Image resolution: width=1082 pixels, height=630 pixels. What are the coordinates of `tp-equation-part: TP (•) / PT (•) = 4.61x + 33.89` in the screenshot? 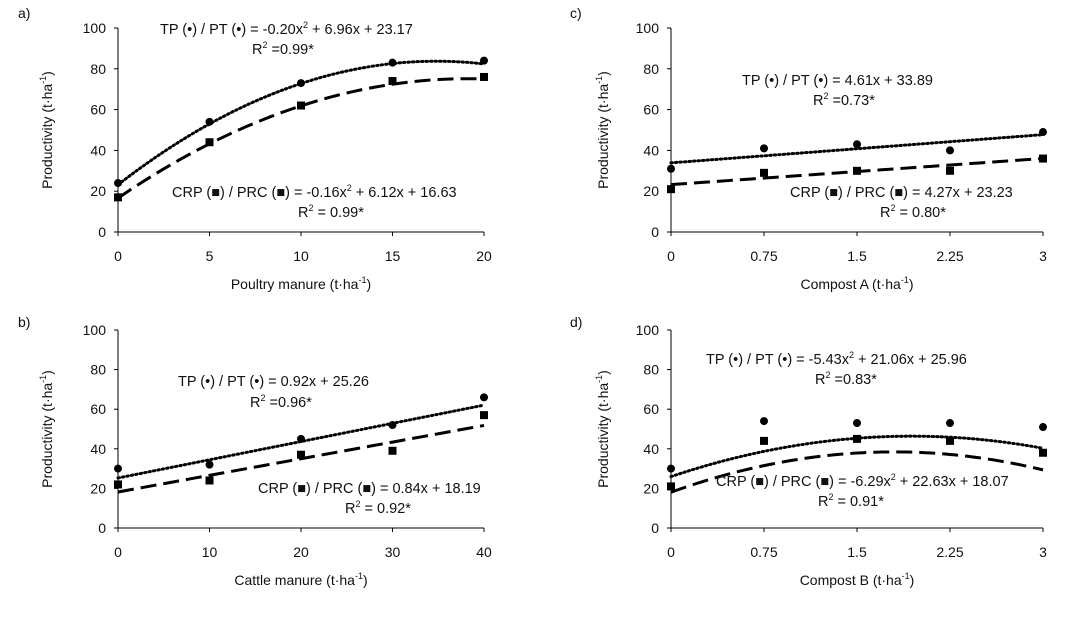 It's located at (837, 81).